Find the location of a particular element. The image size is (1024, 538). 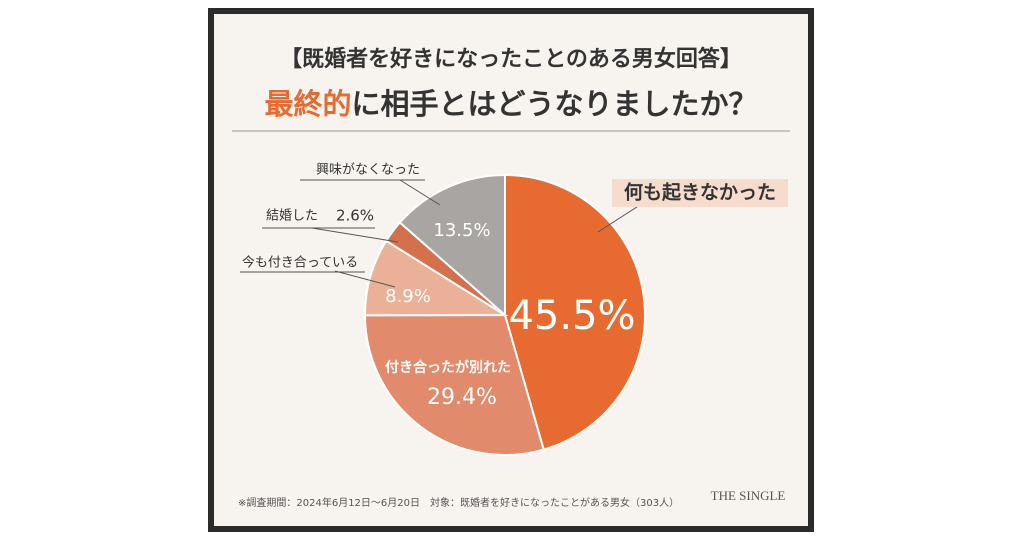

label-box is located at coordinates (700, 193).